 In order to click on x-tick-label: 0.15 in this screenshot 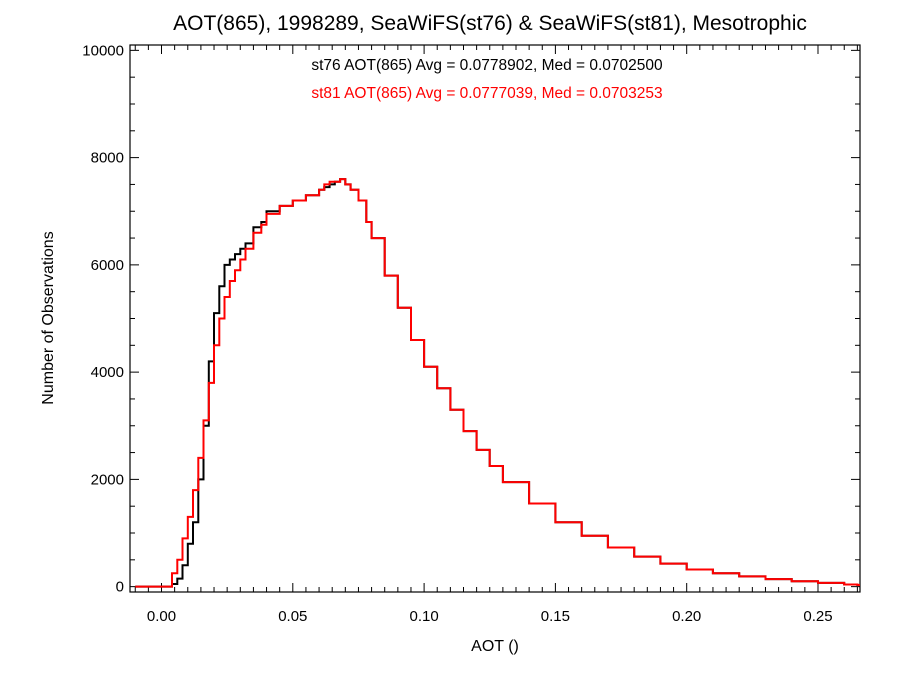, I will do `click(555, 616)`.